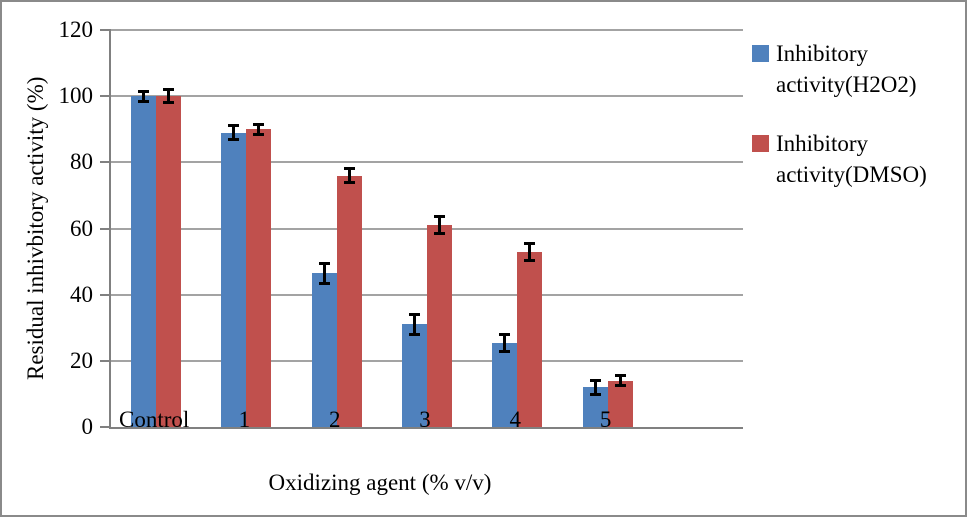 This screenshot has width=967, height=517. I want to click on legend-item: Inhibitory activity(DMSO), so click(855, 159).